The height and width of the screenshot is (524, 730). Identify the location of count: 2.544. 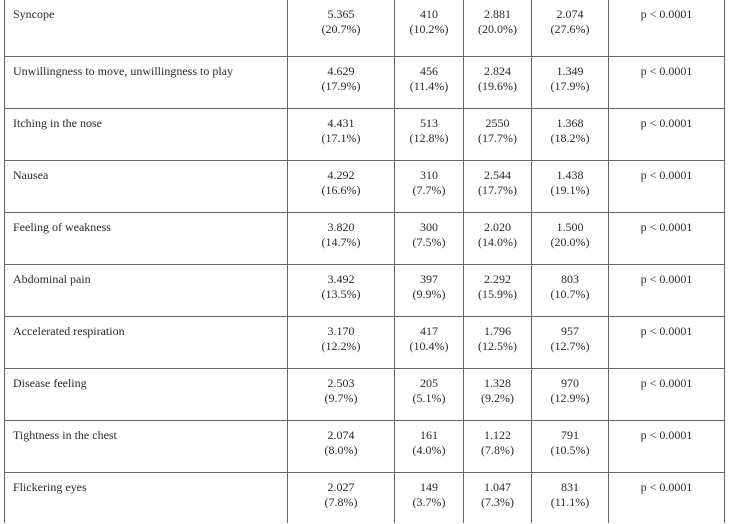
(497, 174).